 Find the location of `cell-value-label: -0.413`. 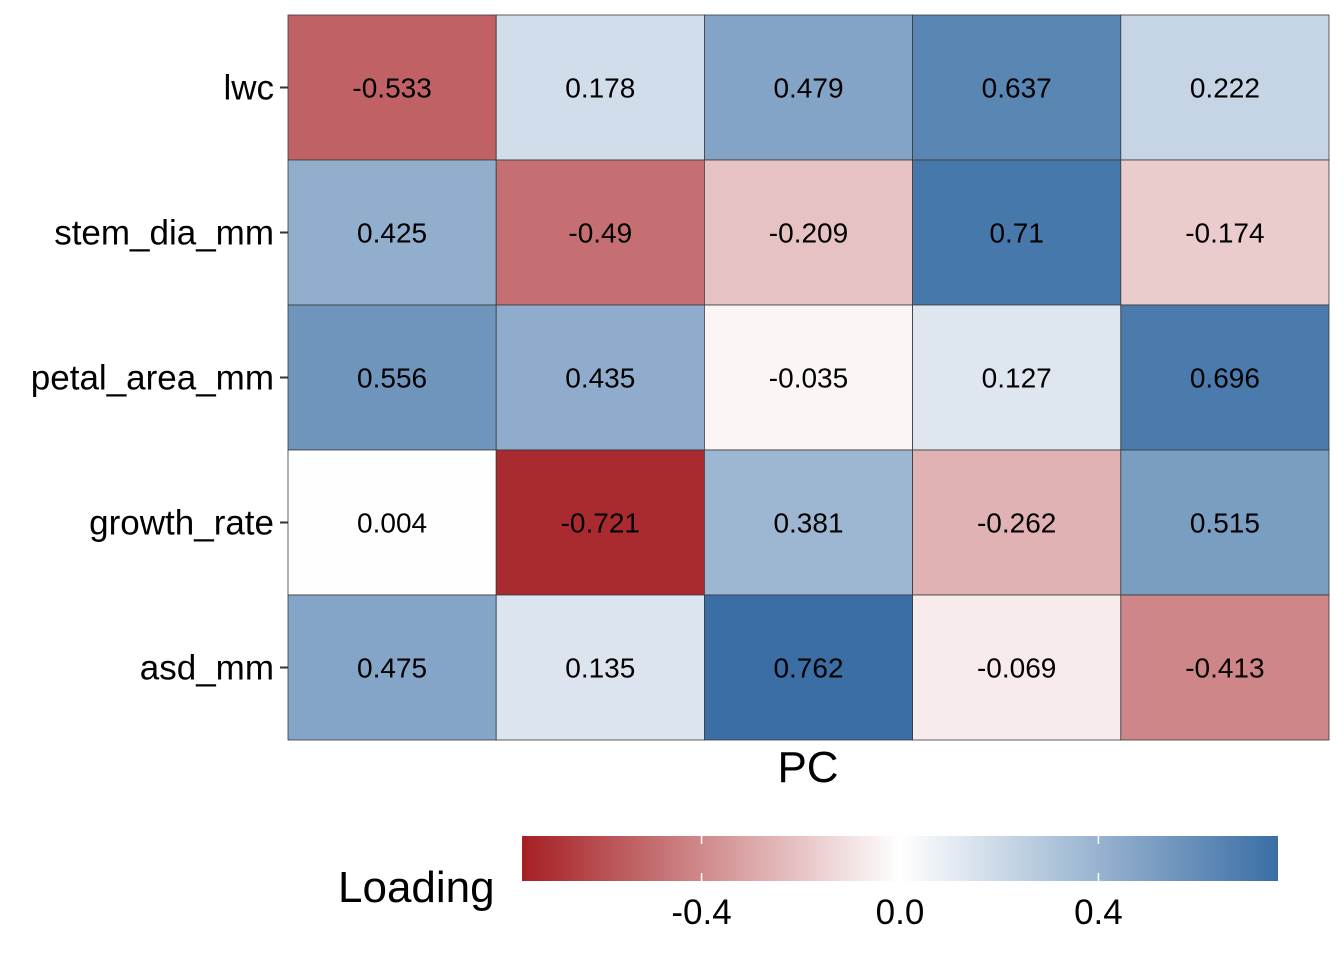

cell-value-label: -0.413 is located at coordinates (1224, 668).